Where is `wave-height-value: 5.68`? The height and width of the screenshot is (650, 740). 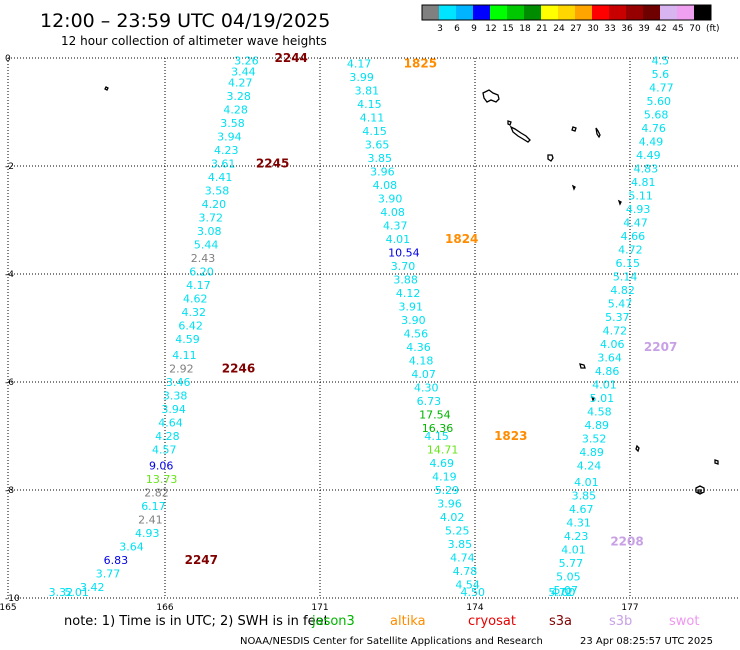
wave-height-value: 5.68 is located at coordinates (656, 115).